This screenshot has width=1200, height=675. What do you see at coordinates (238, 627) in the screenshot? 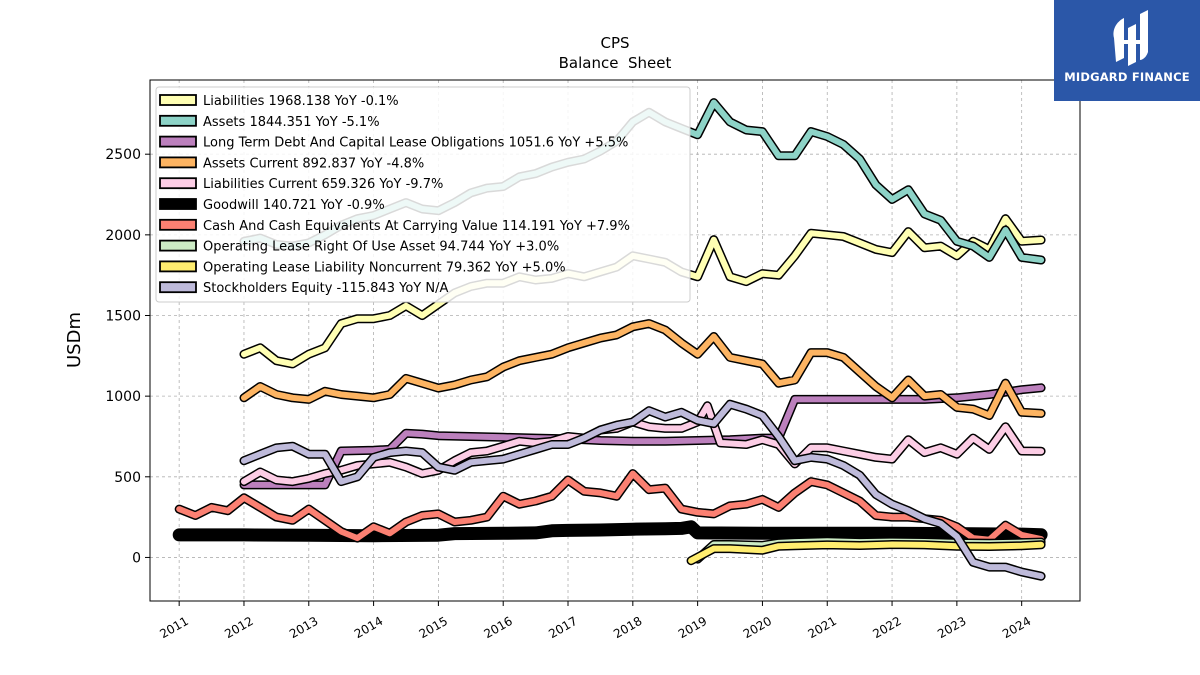
I see `x-tick-label: 2012` at bounding box center [238, 627].